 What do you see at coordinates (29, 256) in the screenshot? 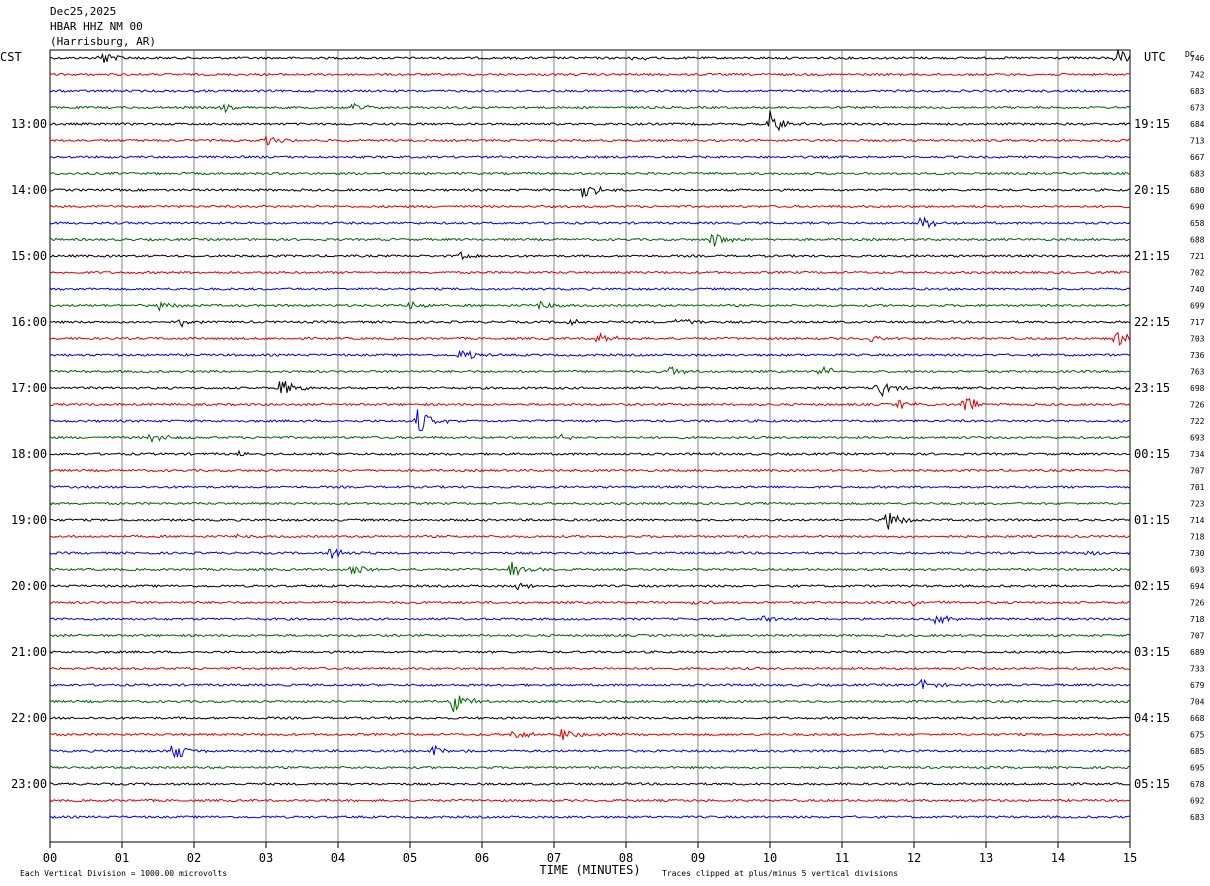
I see `cst-hour-label: 15:00` at bounding box center [29, 256].